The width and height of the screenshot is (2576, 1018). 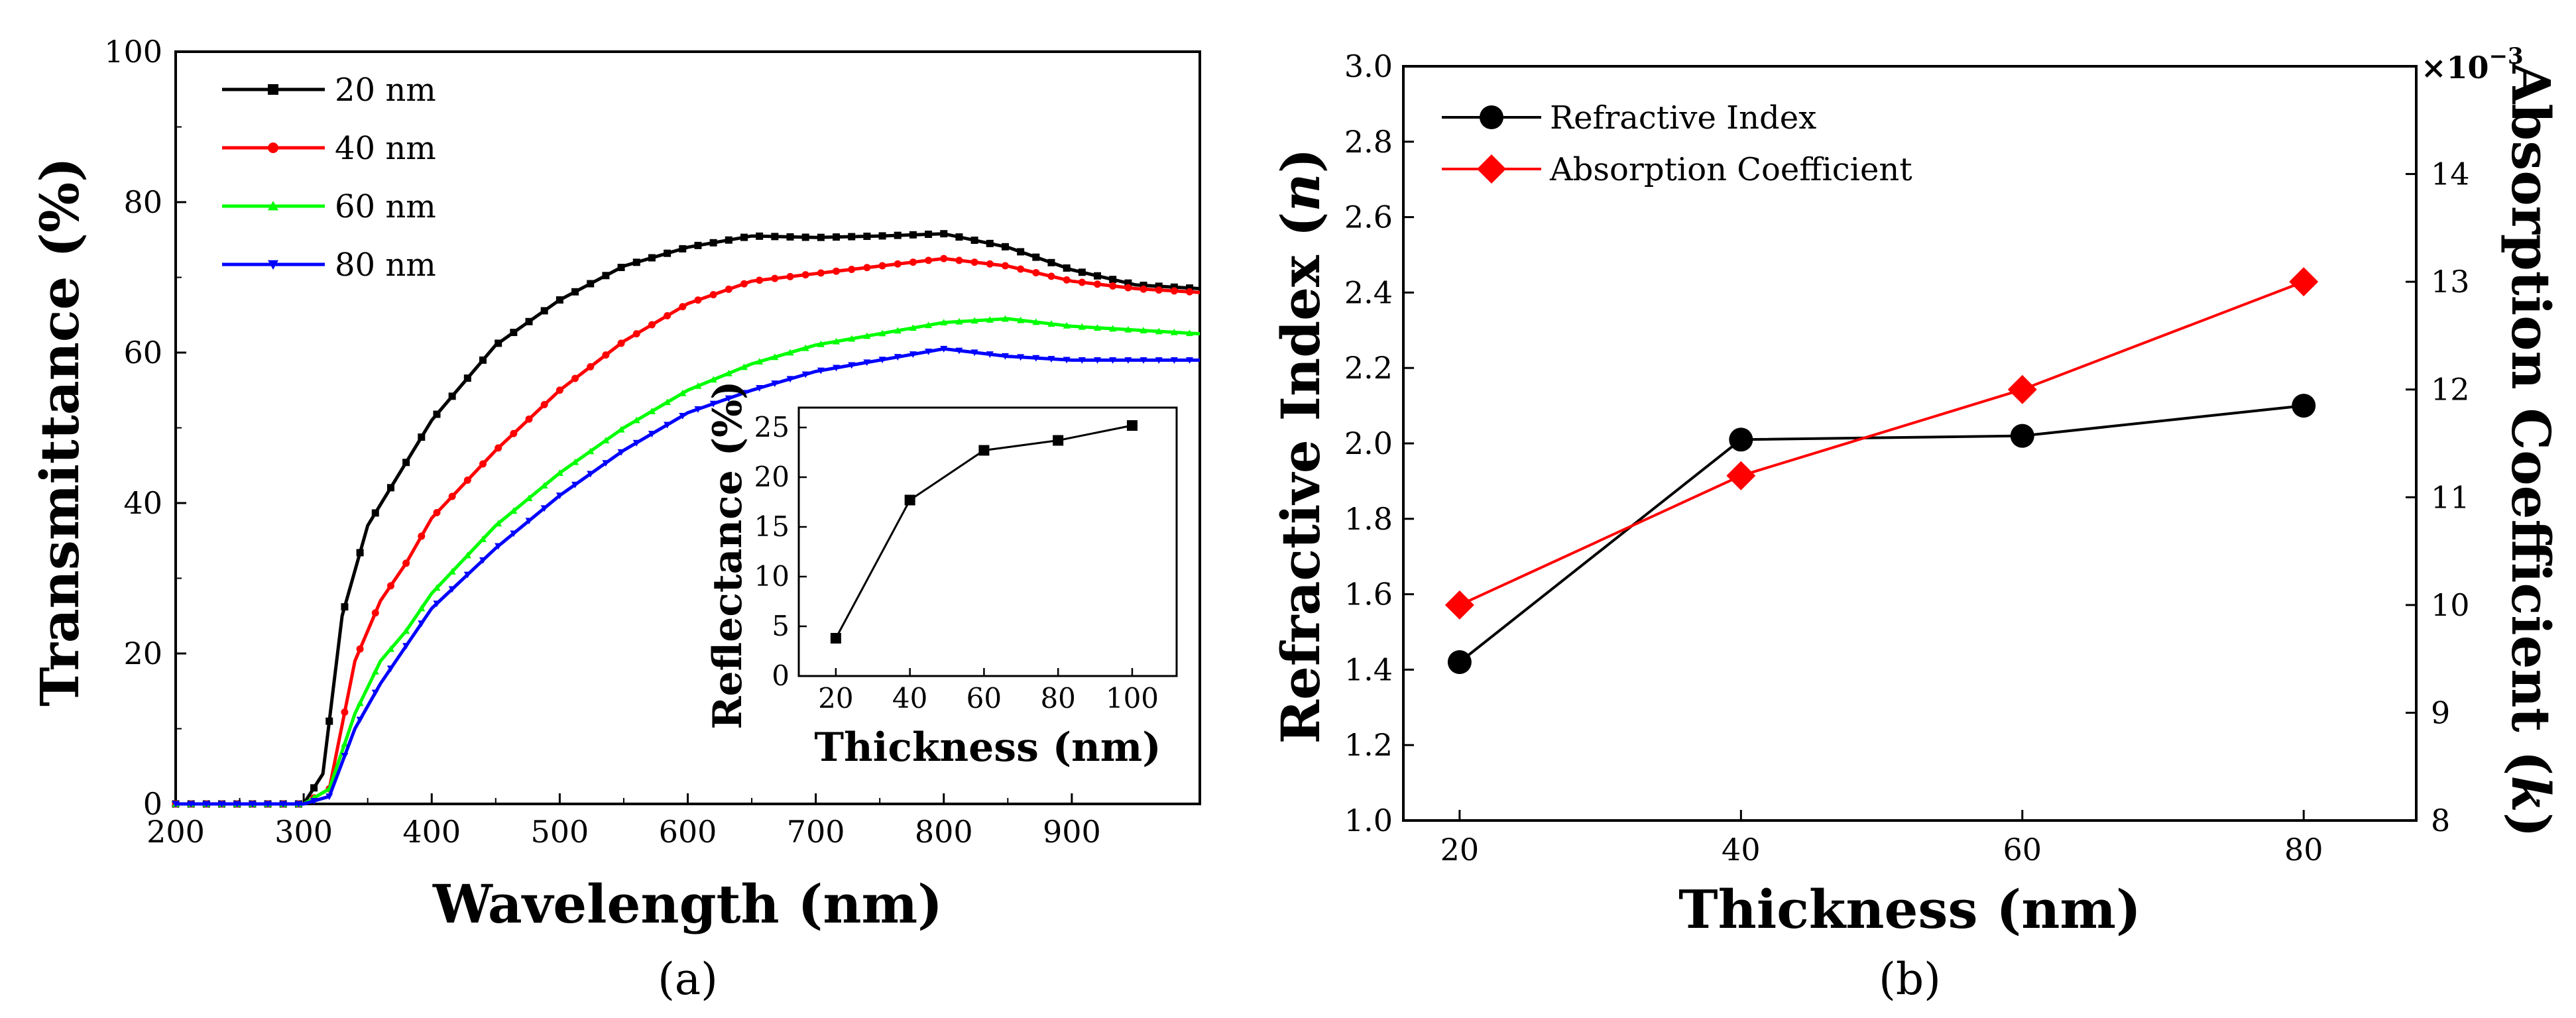 I want to click on panel-a-ytick-label: 60, so click(x=142, y=352).